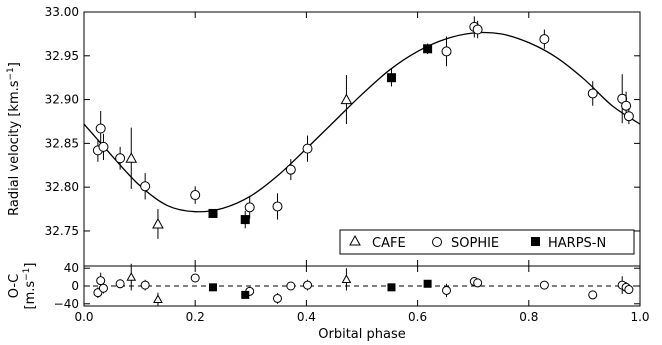  What do you see at coordinates (62, 143) in the screenshot?
I see `y-tick-label: 32.85` at bounding box center [62, 143].